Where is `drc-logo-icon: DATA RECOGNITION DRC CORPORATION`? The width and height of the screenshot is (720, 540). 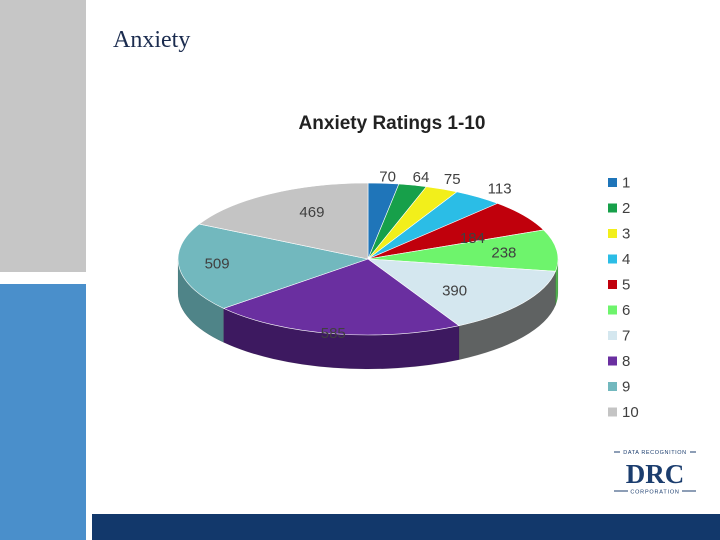 drc-logo-icon: DATA RECOGNITION DRC CORPORATION is located at coordinates (655, 472).